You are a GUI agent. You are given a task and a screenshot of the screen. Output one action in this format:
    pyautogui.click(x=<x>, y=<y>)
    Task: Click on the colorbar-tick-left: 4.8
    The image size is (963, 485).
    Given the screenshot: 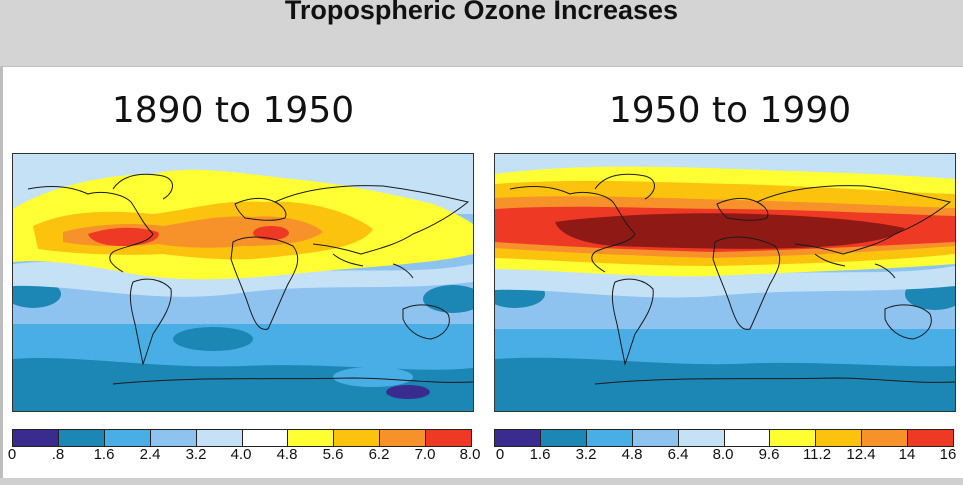 What is the action you would take?
    pyautogui.click(x=287, y=454)
    